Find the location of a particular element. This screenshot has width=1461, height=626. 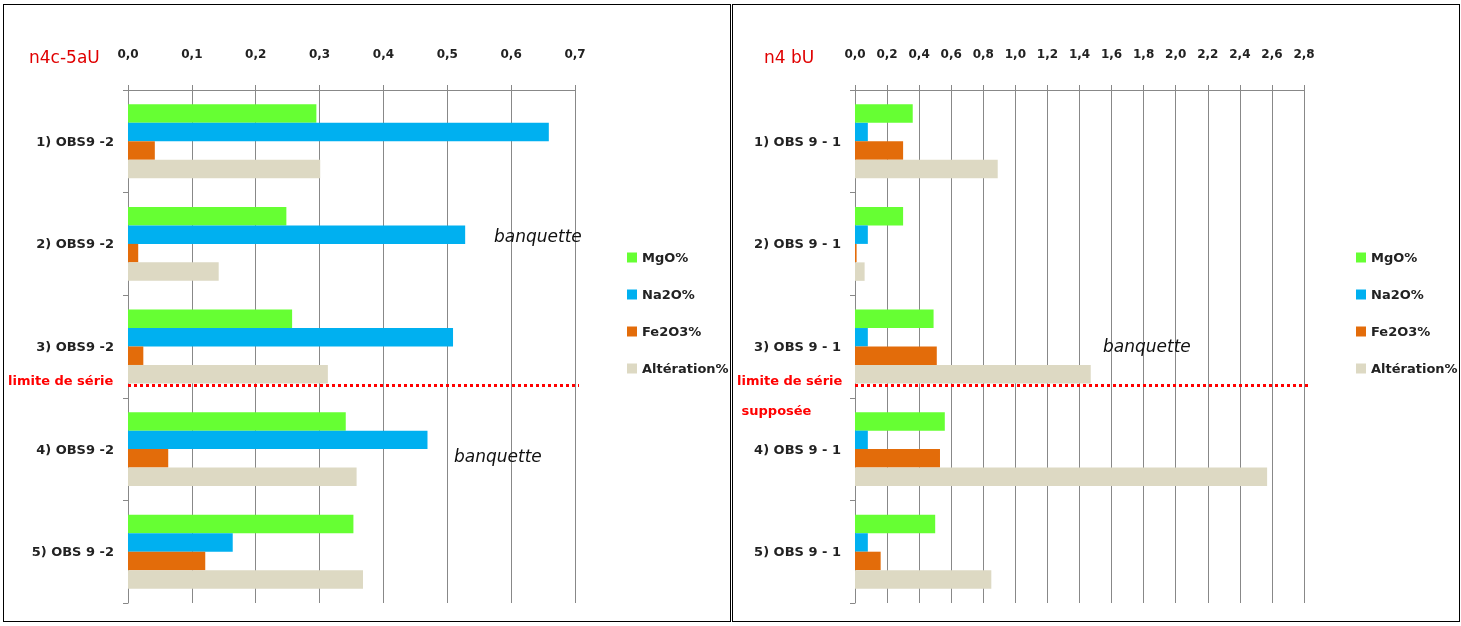

x-tick-label: 2,0 is located at coordinates (1176, 54).